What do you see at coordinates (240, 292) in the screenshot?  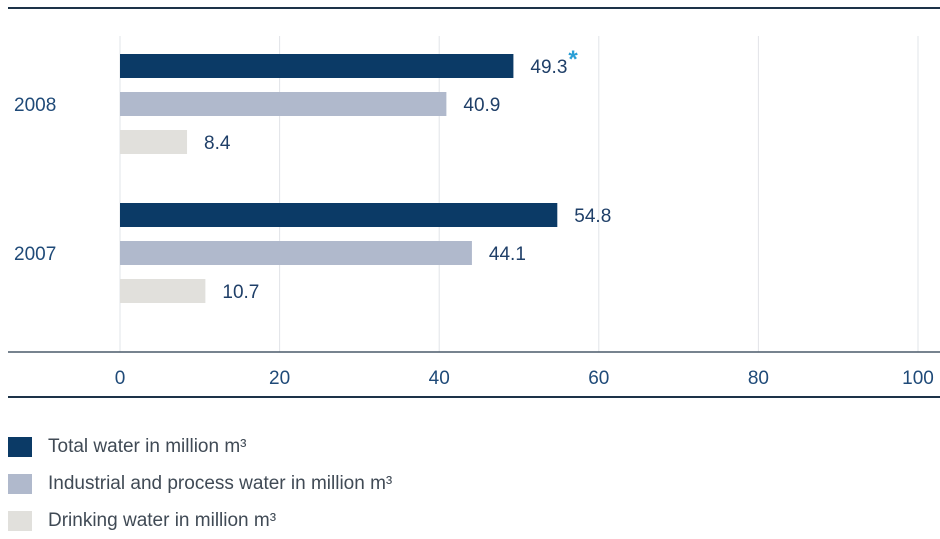 I see `data-label: 10.7` at bounding box center [240, 292].